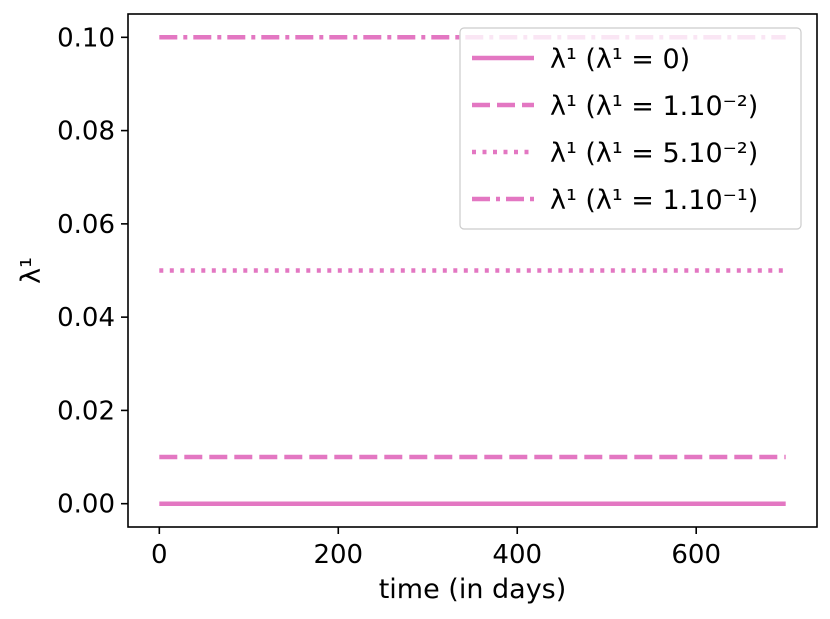 This screenshot has height=619, width=830. What do you see at coordinates (654, 106) in the screenshot?
I see `legend-entry-label: λ¹ (λ¹ = 1.10⁻²)` at bounding box center [654, 106].